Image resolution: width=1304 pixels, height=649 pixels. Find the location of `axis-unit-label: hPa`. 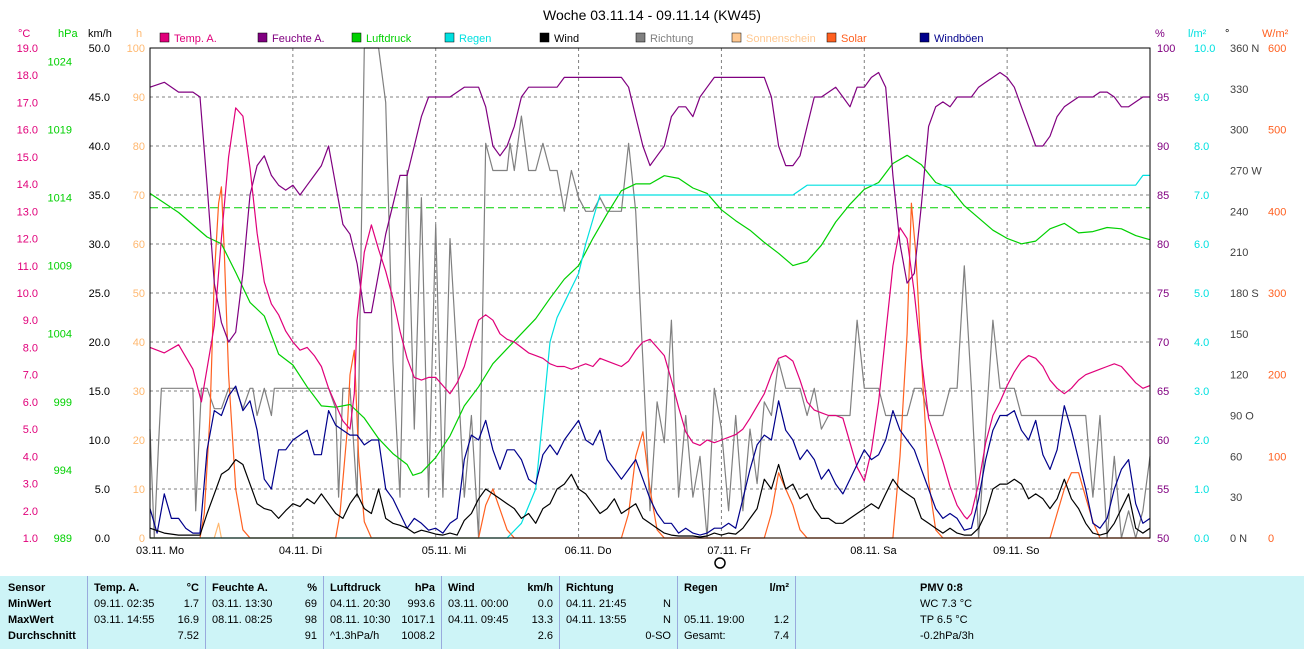

axis-unit-label: hPa is located at coordinates (68, 34).